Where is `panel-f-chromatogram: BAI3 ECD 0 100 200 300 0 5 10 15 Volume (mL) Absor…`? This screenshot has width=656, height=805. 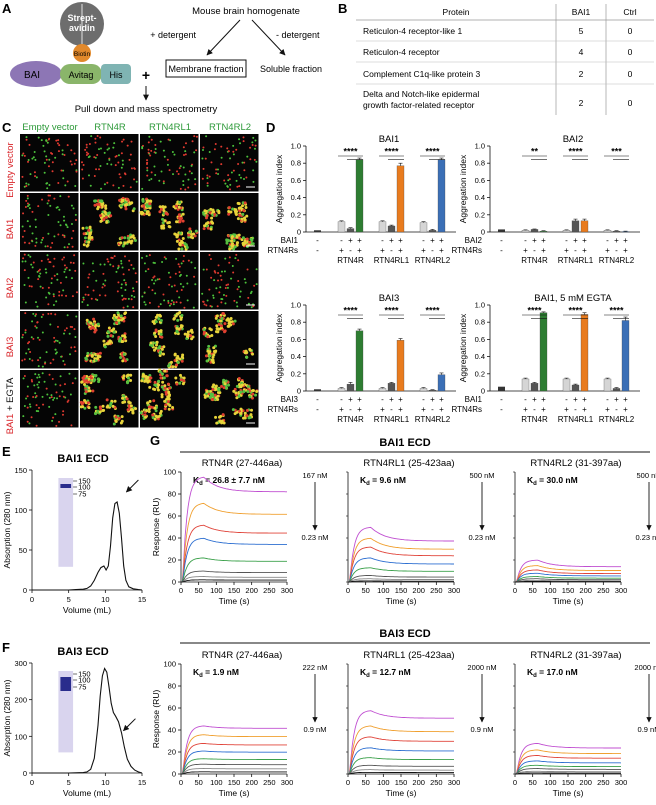 panel-f-chromatogram: BAI3 ECD 0 100 200 300 0 5 10 15 Volume (mL) Absor… is located at coordinates (74, 722).